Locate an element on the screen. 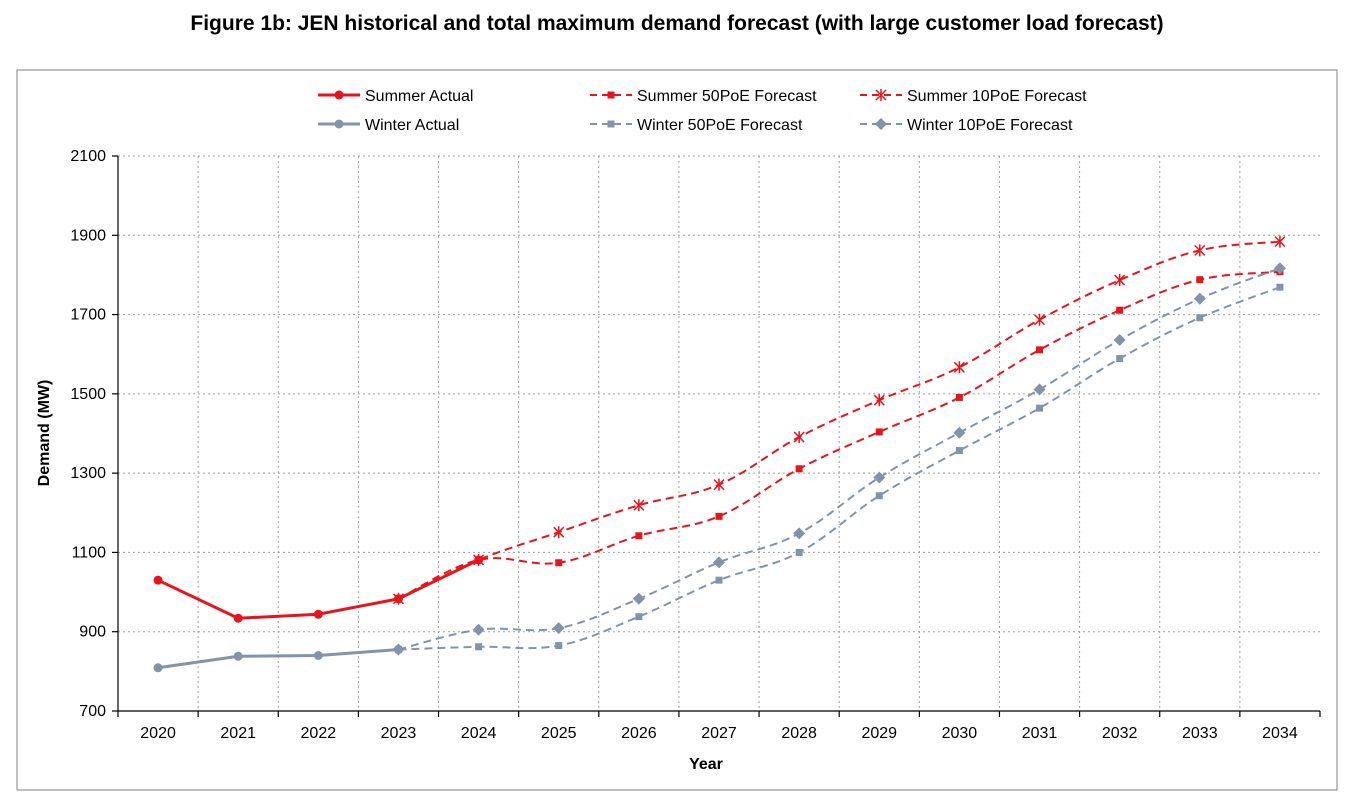 The width and height of the screenshot is (1354, 806). y-tick-label: 900 is located at coordinates (92, 632).